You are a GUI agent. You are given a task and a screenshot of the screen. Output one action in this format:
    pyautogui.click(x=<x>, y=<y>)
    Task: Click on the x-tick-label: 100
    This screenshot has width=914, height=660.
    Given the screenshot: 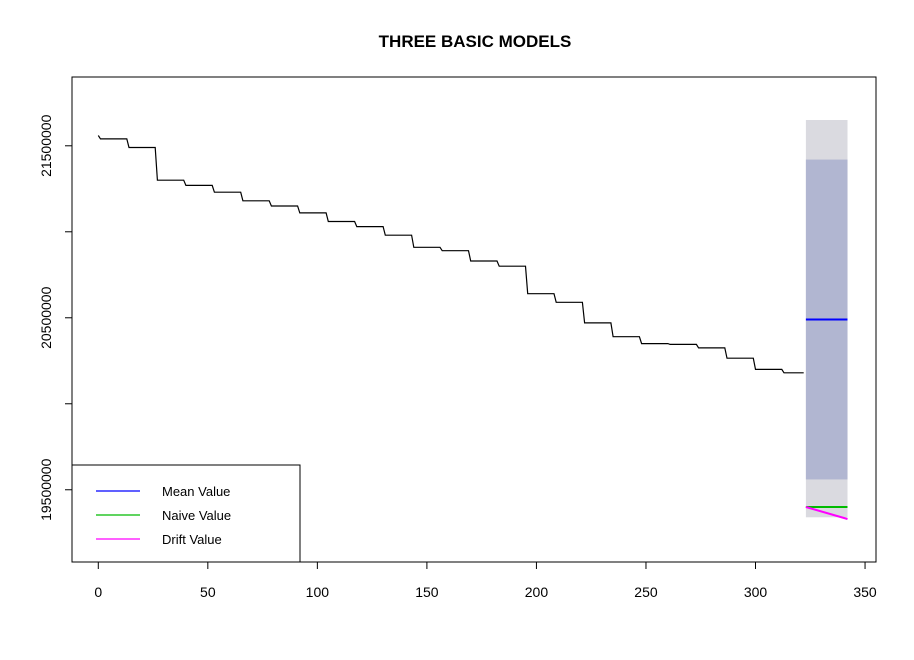 What is the action you would take?
    pyautogui.click(x=318, y=592)
    